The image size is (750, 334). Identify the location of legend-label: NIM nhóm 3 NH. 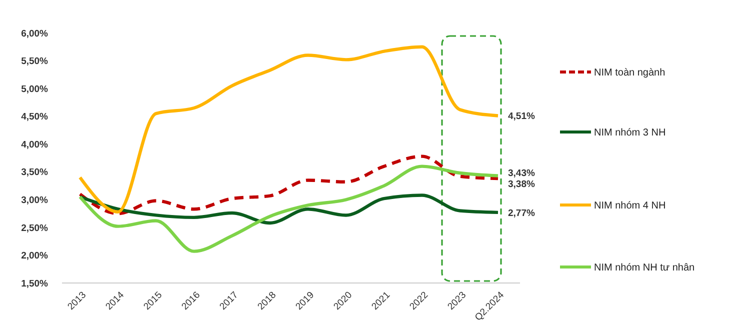
(630, 133).